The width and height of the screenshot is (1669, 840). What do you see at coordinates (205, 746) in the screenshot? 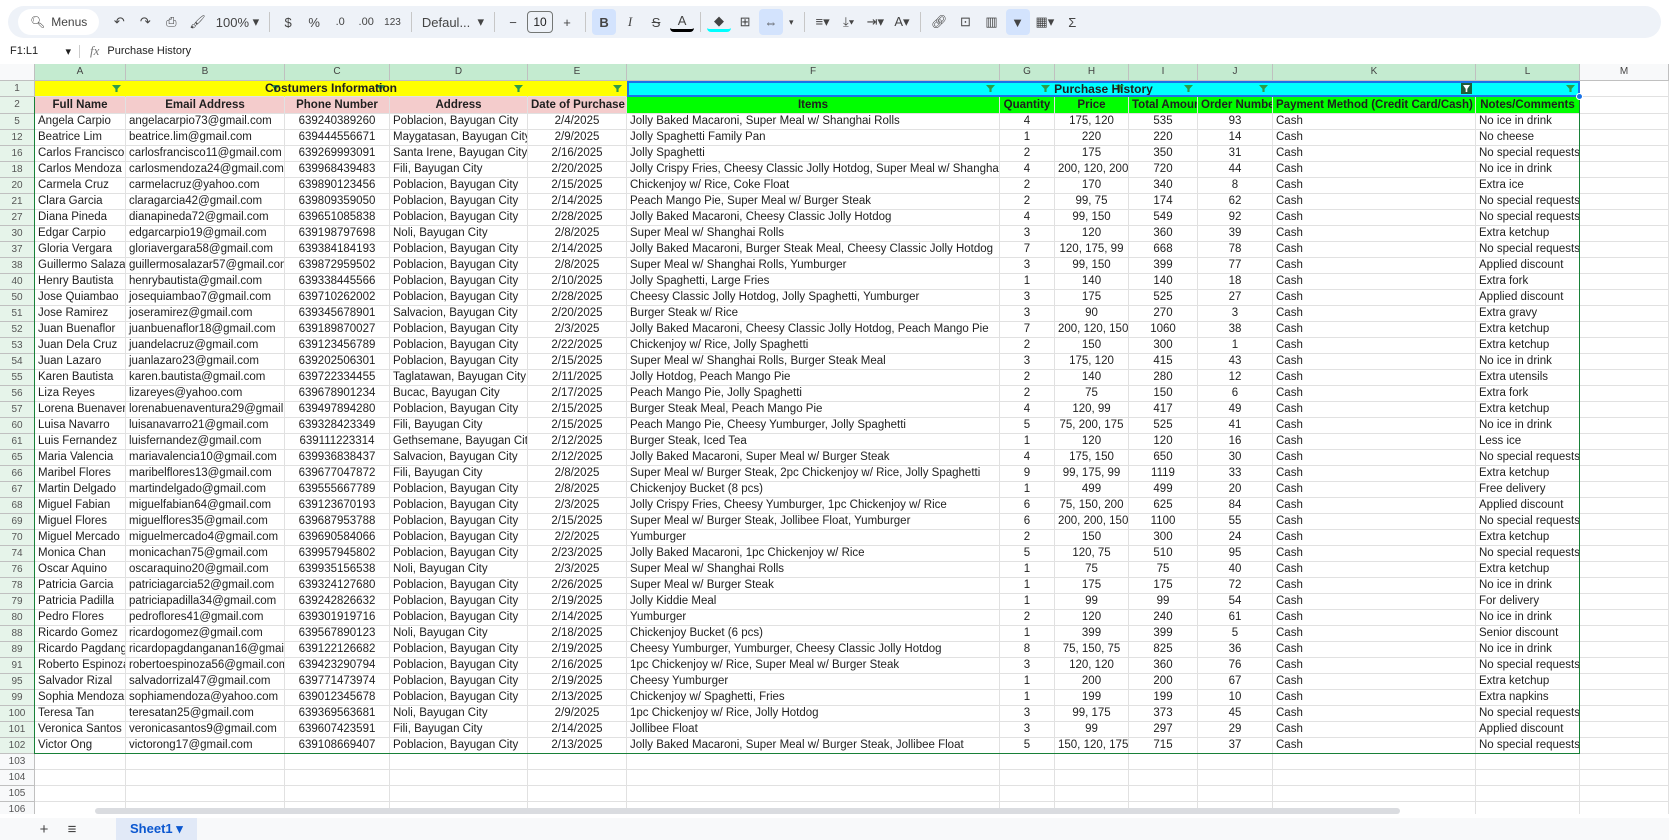
I see `table-cell: victorong17@gmail.com` at bounding box center [205, 746].